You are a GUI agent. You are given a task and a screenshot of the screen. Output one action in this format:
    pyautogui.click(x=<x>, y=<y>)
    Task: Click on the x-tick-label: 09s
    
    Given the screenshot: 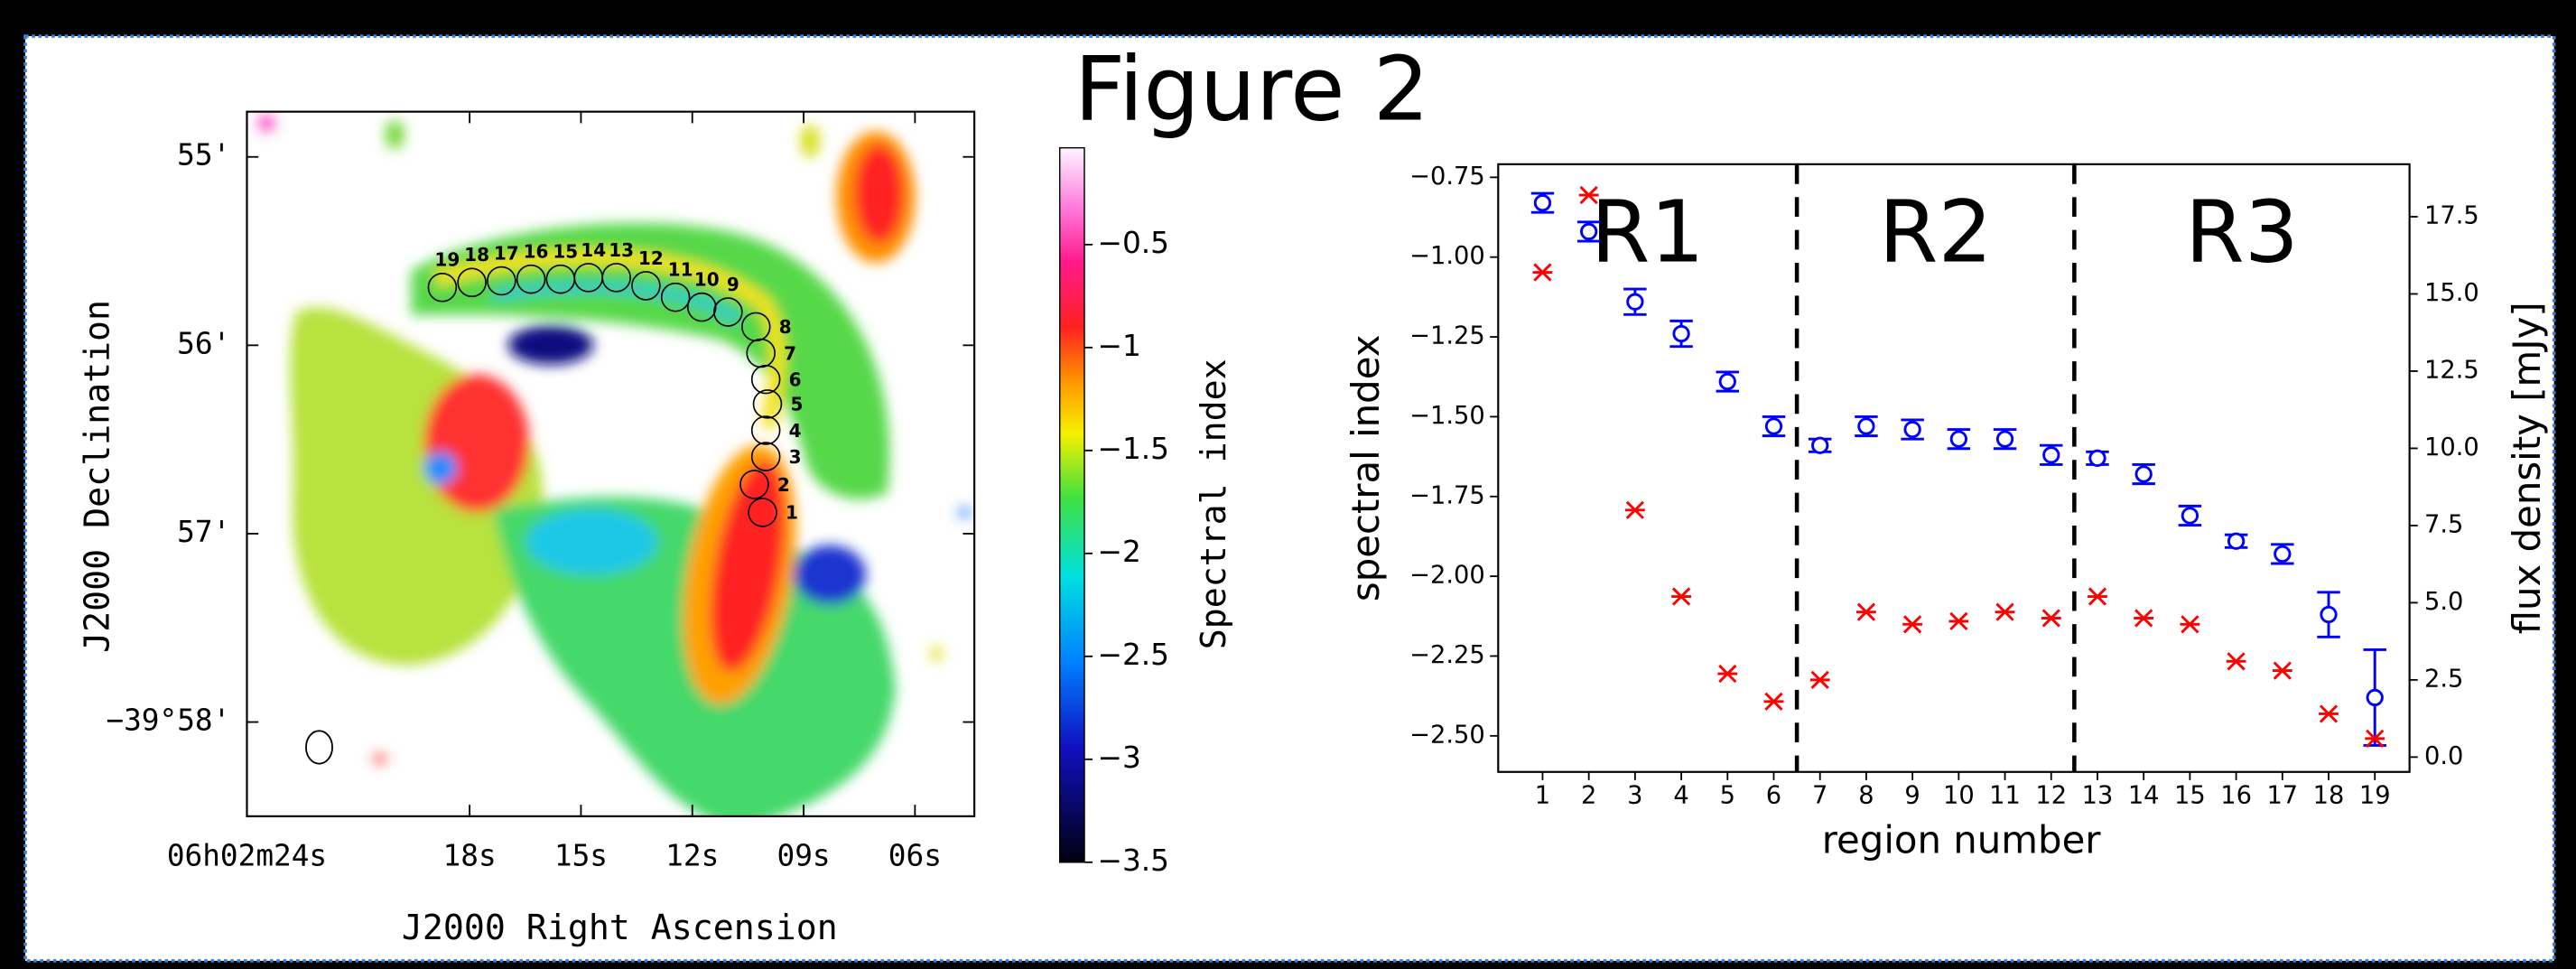 What is the action you would take?
    pyautogui.click(x=804, y=855)
    